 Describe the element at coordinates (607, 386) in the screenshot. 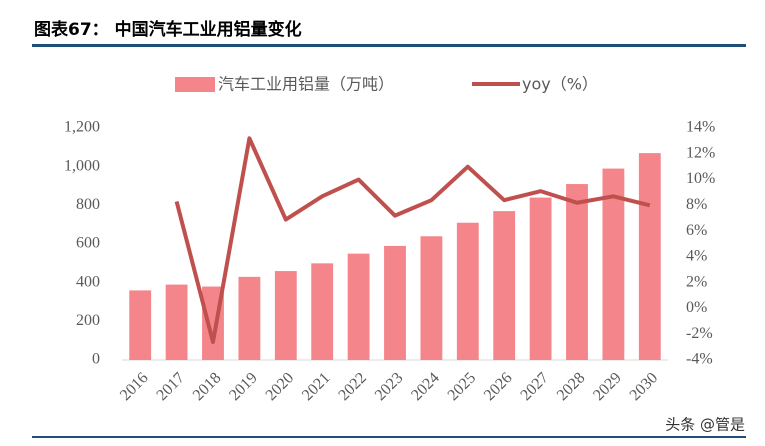

I see `x-tick-label: 2029` at that location.